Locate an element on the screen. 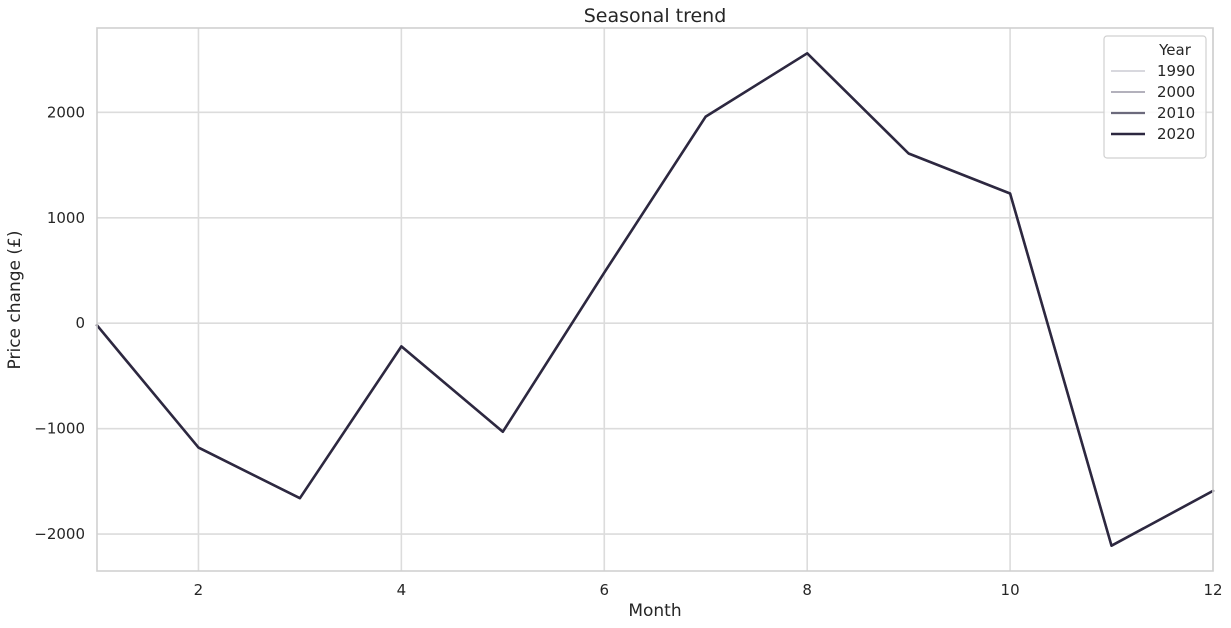  legend-entries: 1990 2000 2010 2020 is located at coordinates (1153, 102).